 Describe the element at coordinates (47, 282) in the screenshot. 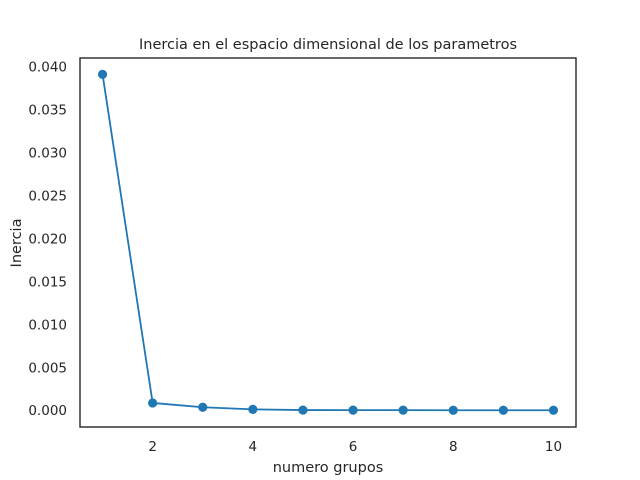

I see `y-tick-label: 0.015` at that location.